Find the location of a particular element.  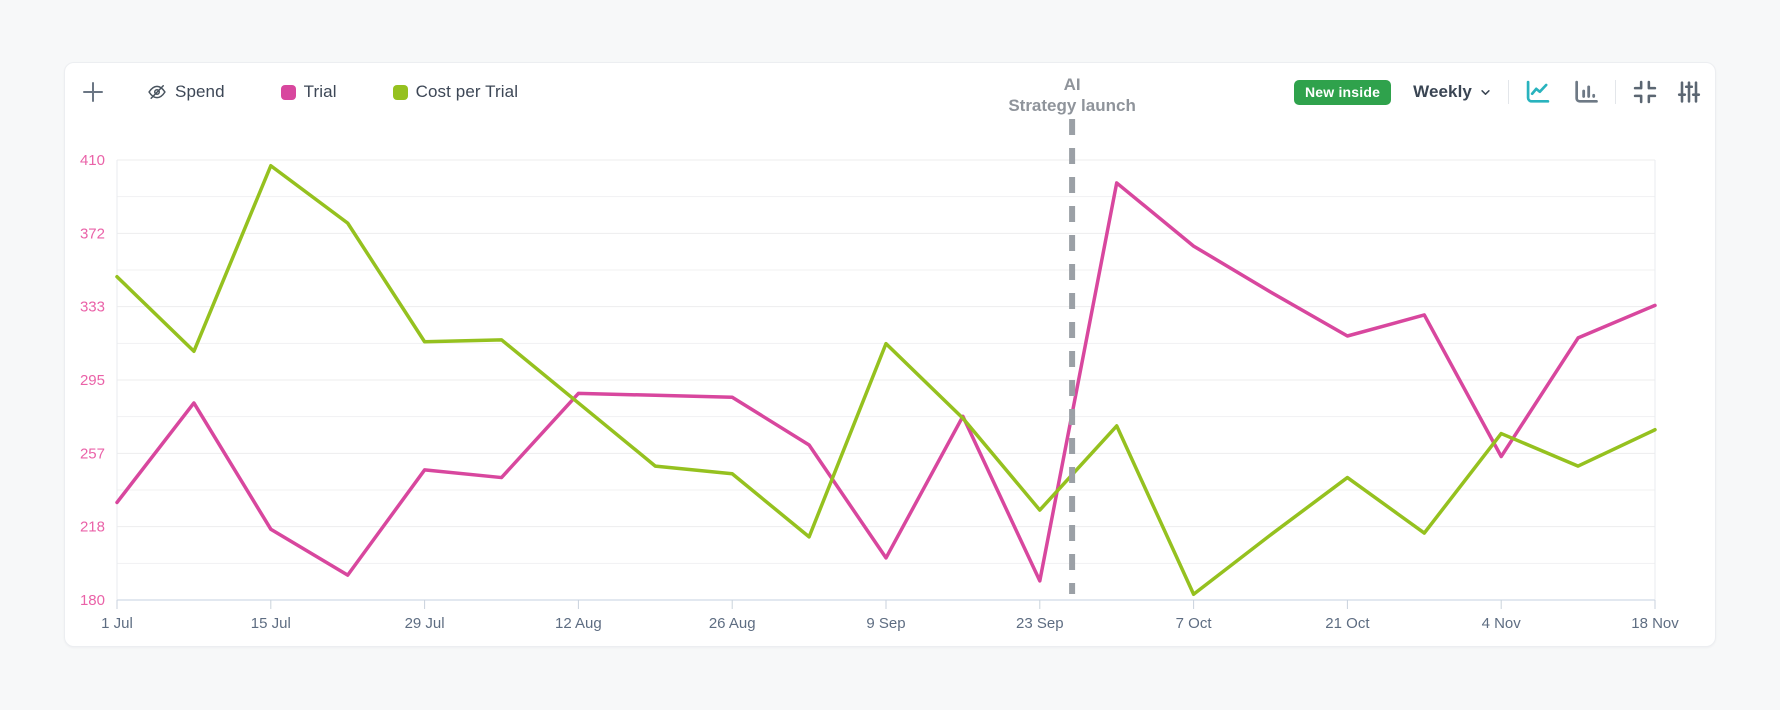

line-chart-type-button is located at coordinates (1538, 92).